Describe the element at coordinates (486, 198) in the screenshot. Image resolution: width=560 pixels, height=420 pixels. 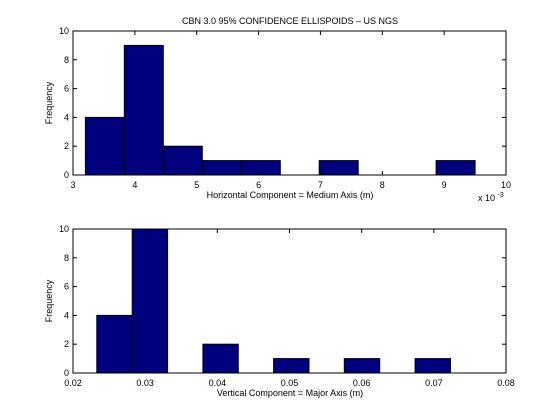
I see `top-x-multiplier-base: x 10` at that location.